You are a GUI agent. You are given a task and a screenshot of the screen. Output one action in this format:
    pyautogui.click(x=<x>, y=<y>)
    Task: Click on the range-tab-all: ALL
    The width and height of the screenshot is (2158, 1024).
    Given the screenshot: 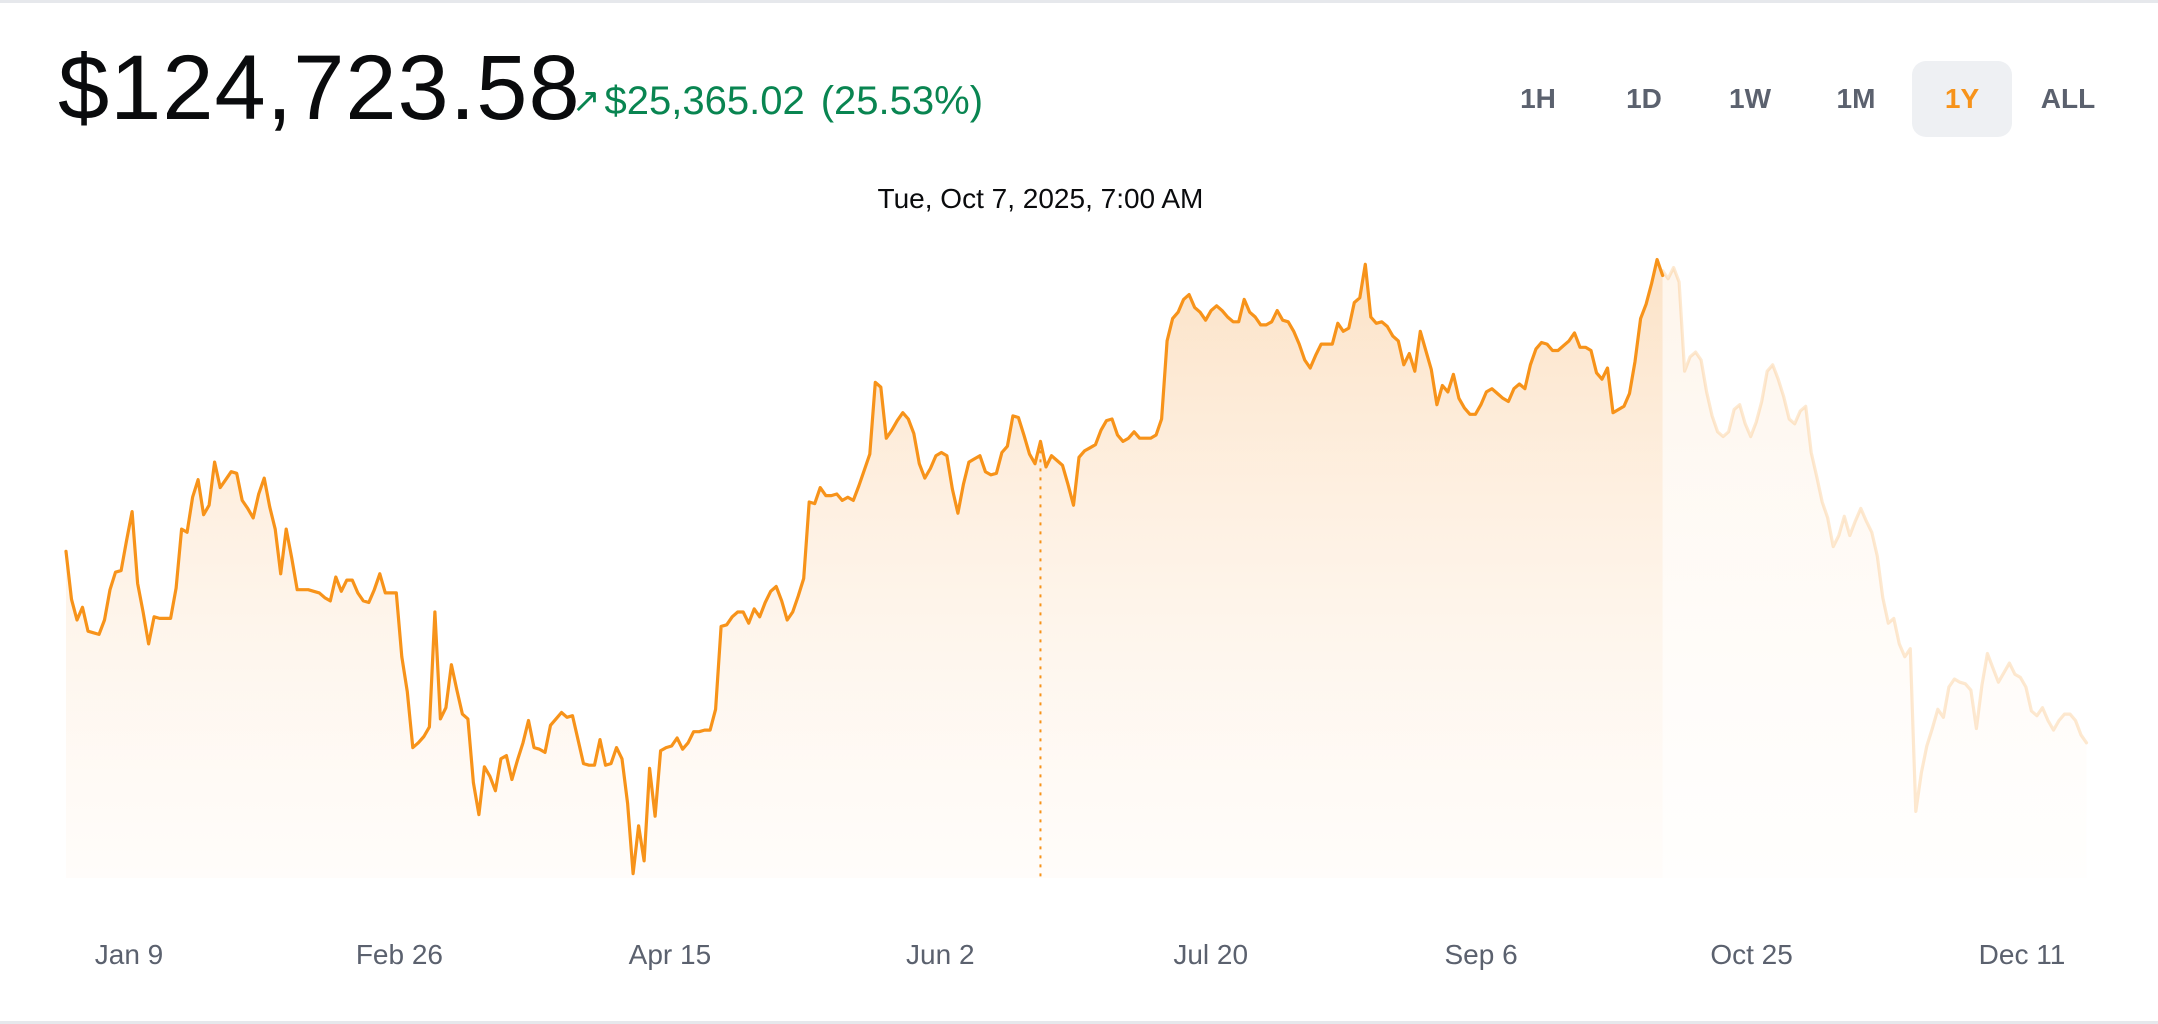 What is the action you would take?
    pyautogui.click(x=2068, y=98)
    